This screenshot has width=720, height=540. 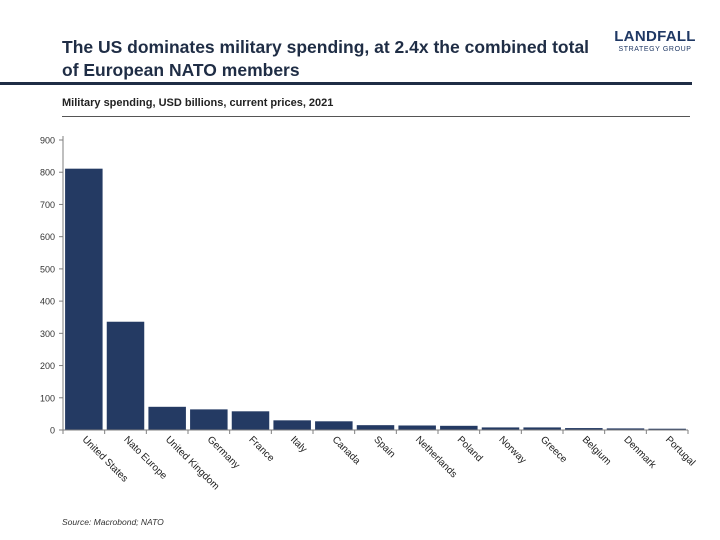 I want to click on y-tick-label: 400, so click(x=47, y=302).